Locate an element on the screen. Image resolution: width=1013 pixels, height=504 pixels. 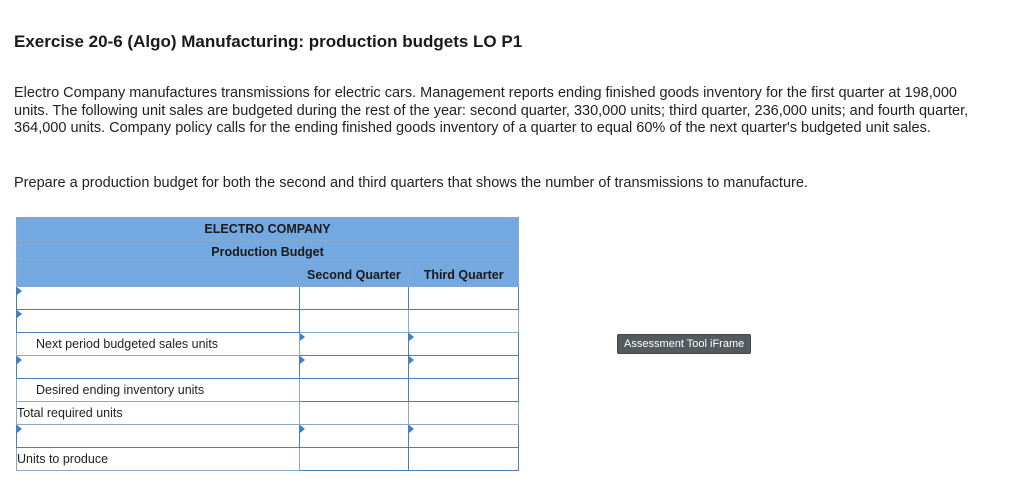
column-header-second-quarter: Second Quarter is located at coordinates (354, 275).